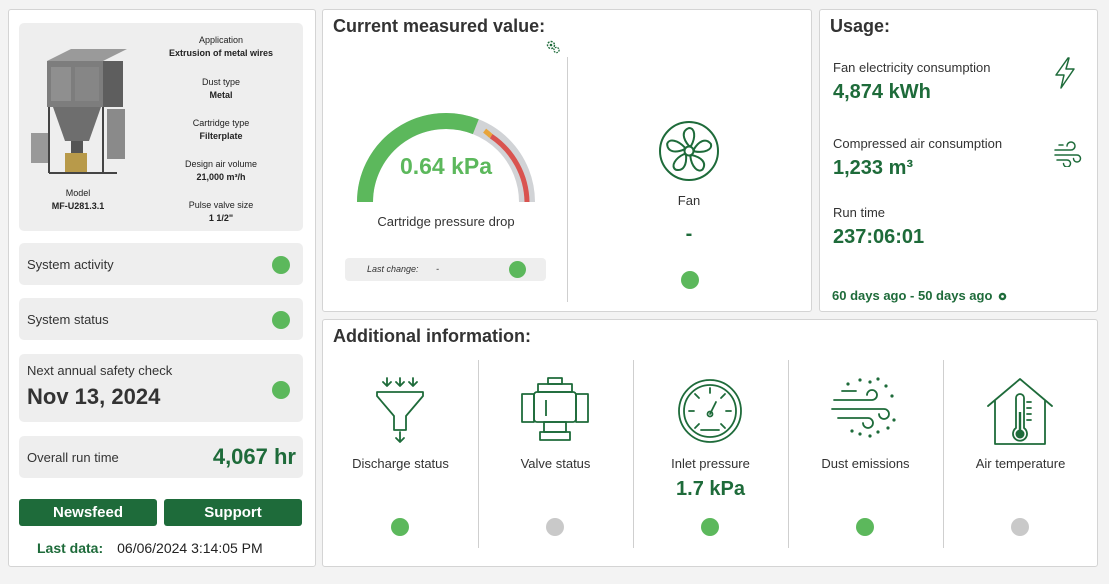  I want to click on last-data: Last data: 06/06/2024 3:14:05 PM, so click(150, 548).